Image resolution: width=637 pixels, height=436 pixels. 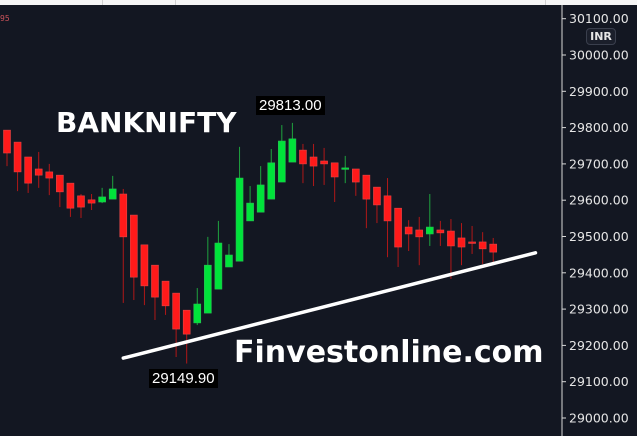 I want to click on y-tick-label: 29500.00, so click(x=599, y=236).